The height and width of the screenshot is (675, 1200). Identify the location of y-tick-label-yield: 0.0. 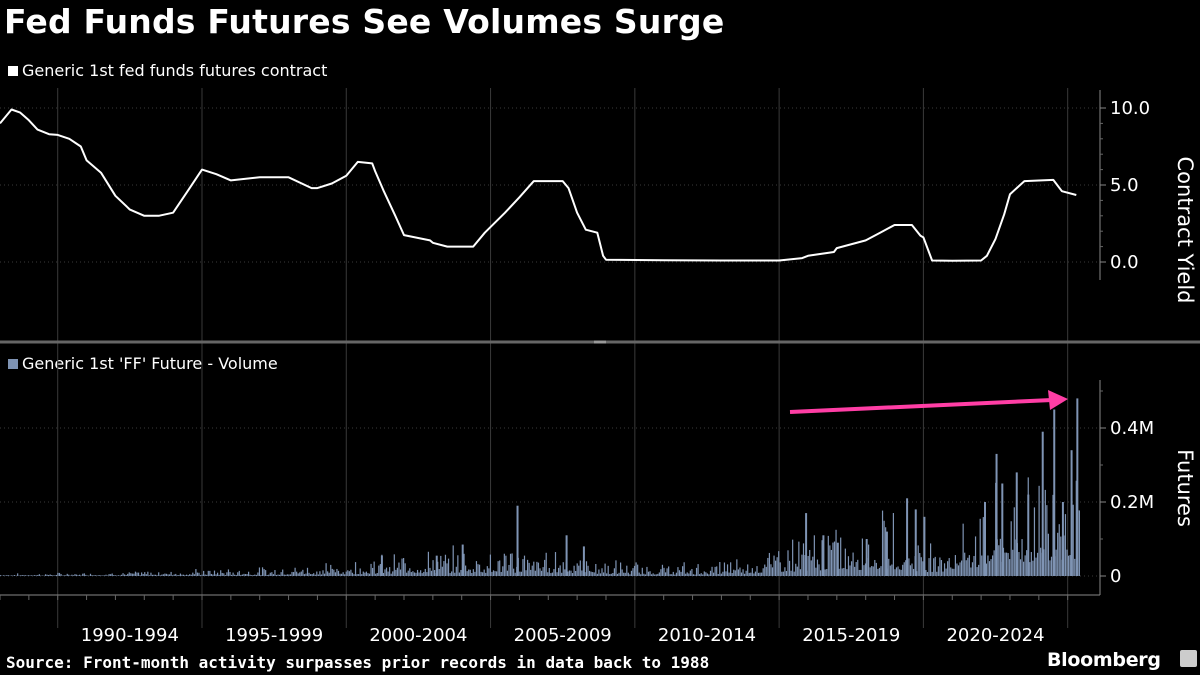
(1124, 262).